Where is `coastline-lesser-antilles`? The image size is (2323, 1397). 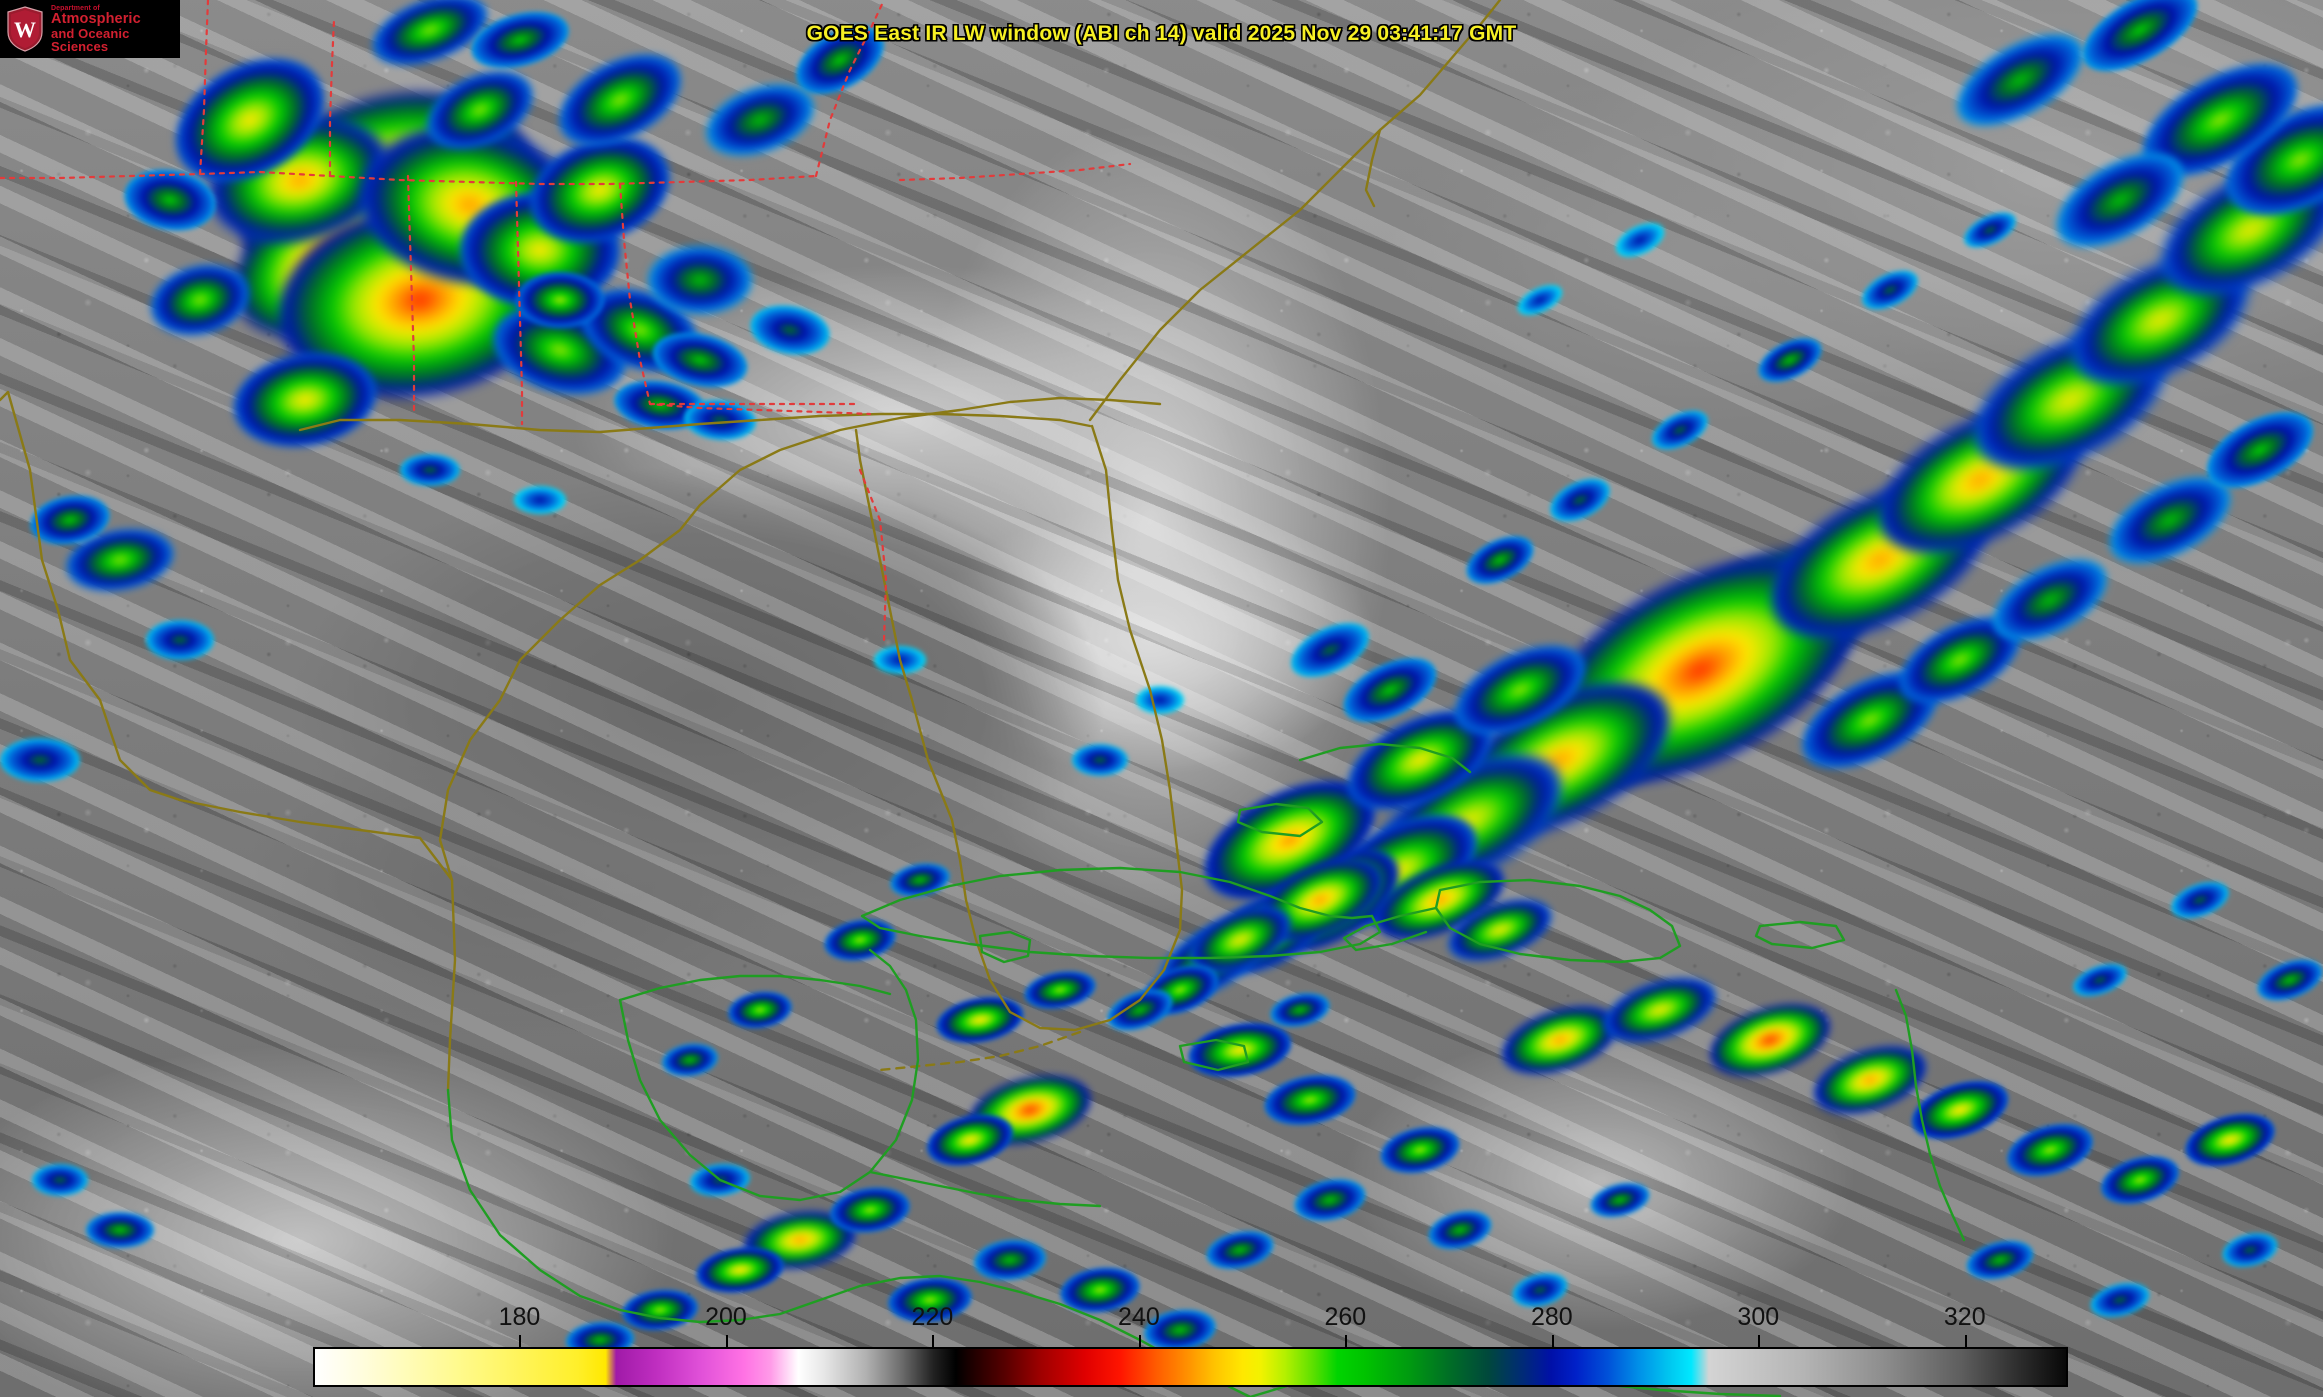 coastline-lesser-antilles is located at coordinates (1930, 1115).